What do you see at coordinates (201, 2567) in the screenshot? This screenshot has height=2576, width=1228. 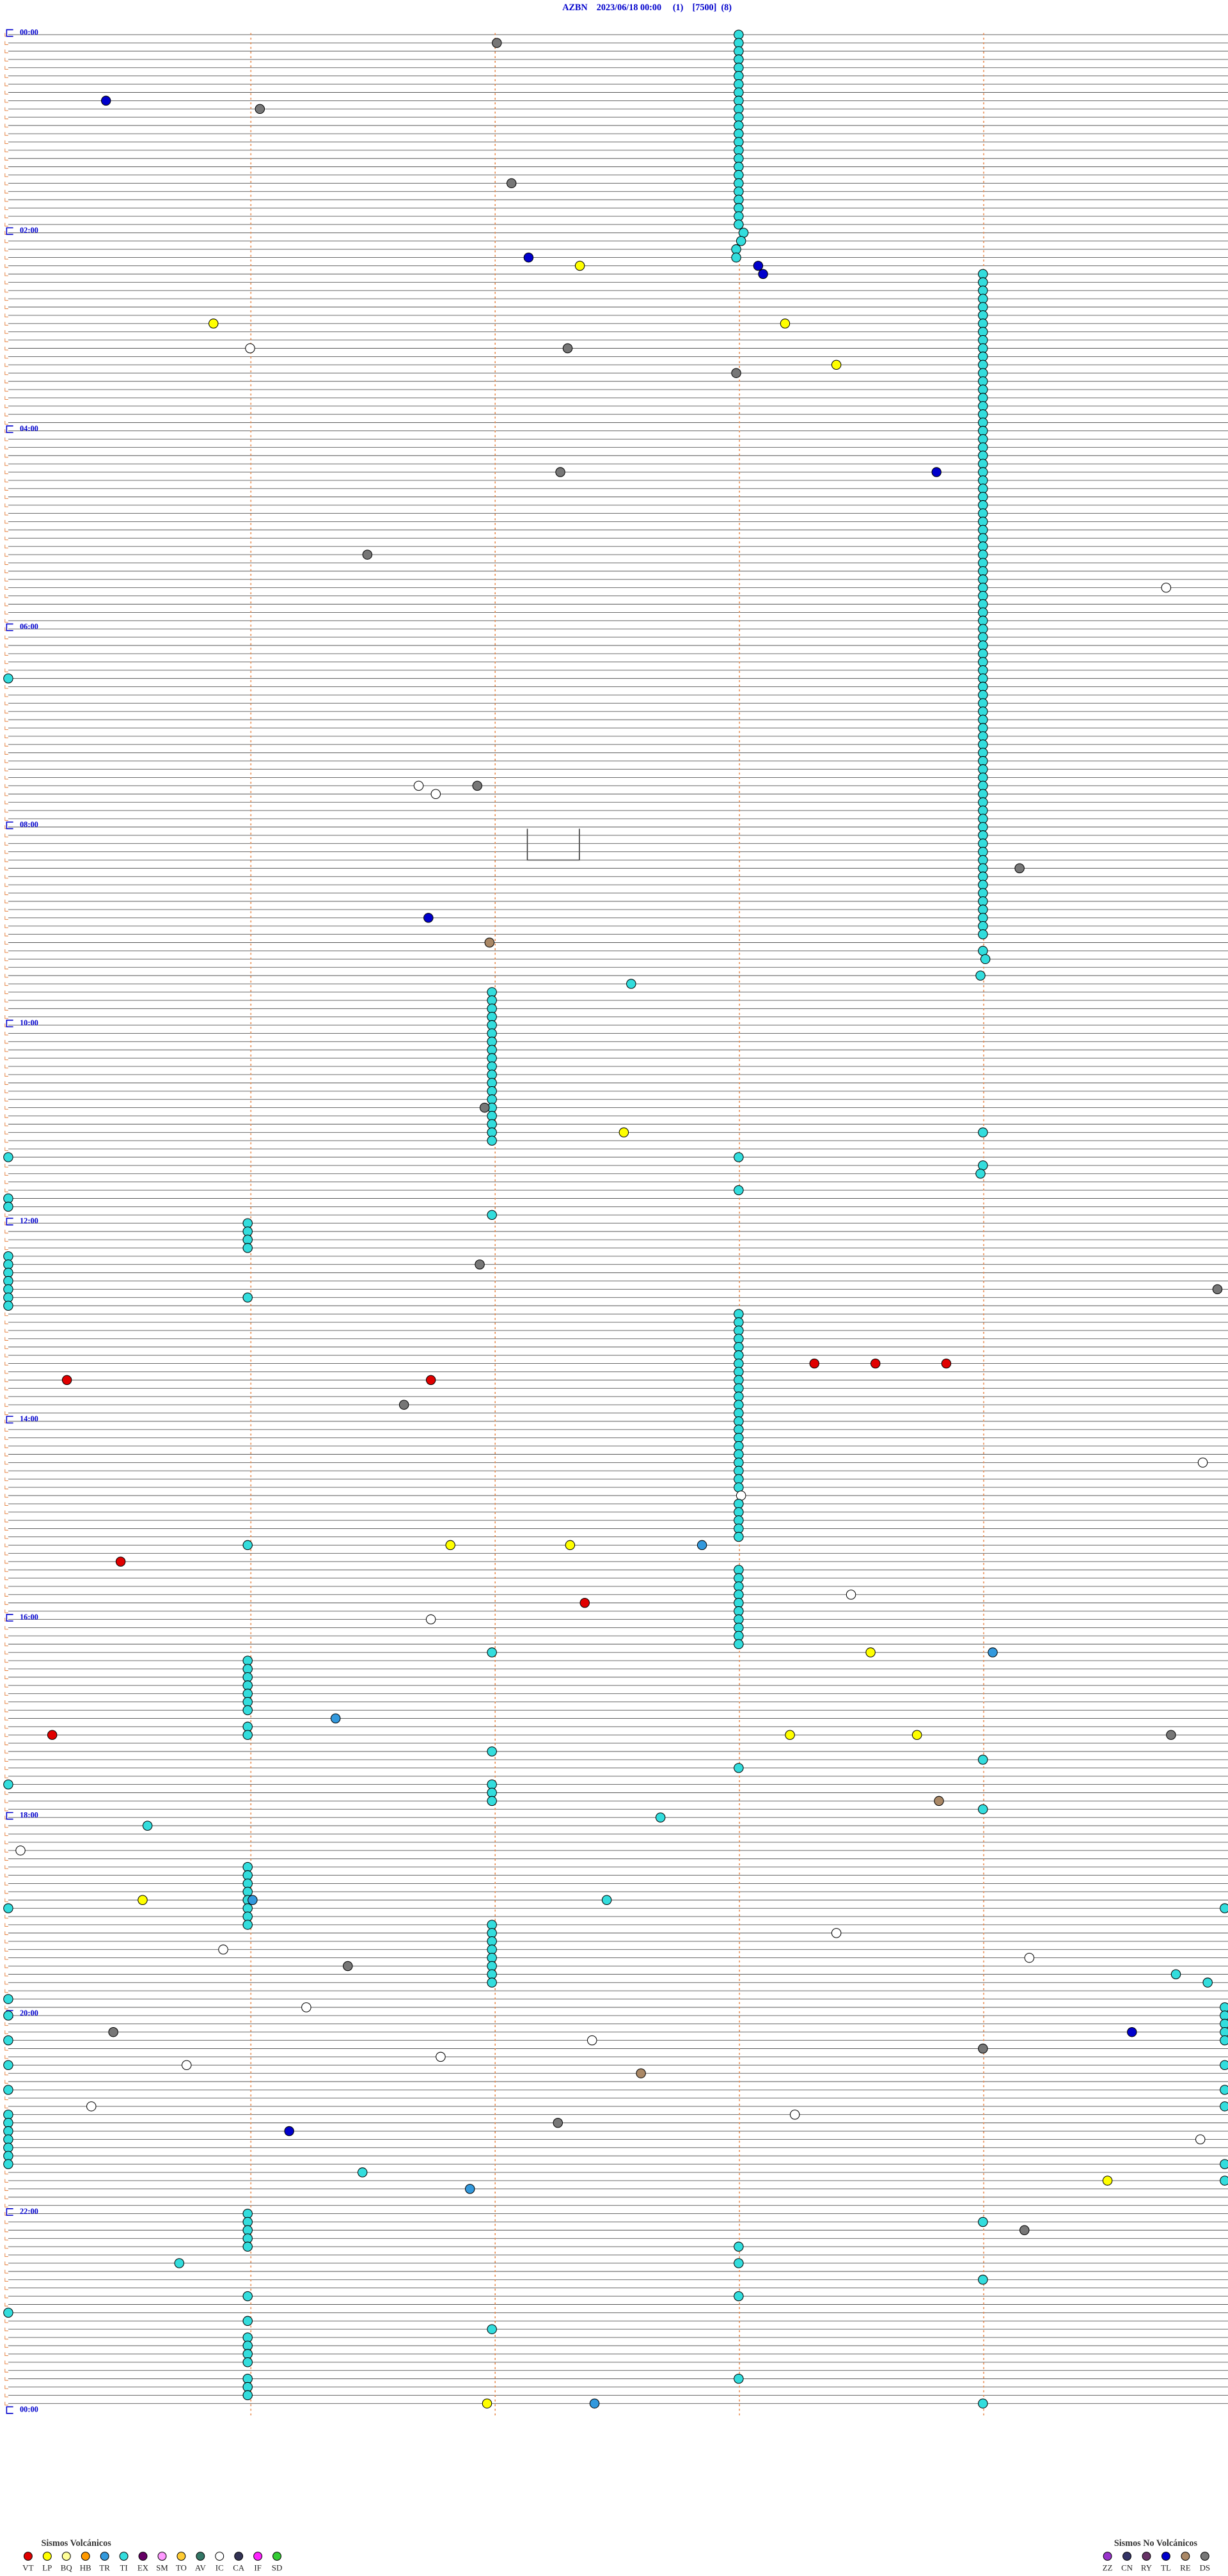 I see `legend-code: AV` at bounding box center [201, 2567].